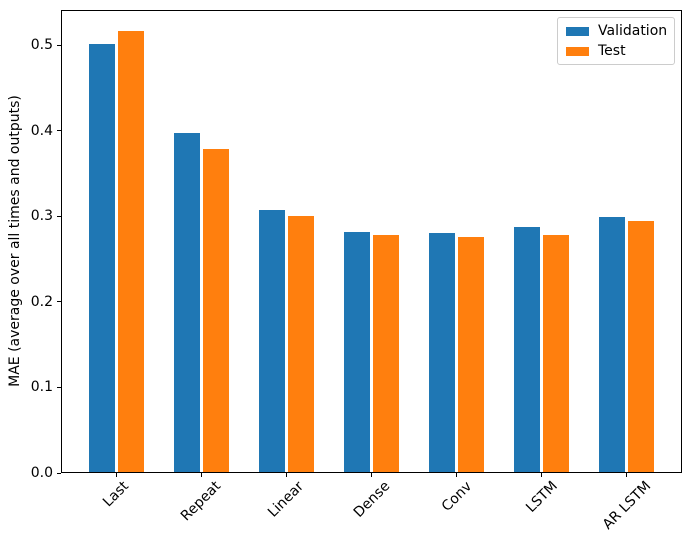 The height and width of the screenshot is (544, 691). Describe the element at coordinates (527, 349) in the screenshot. I see `bar-validation-lstm` at that location.